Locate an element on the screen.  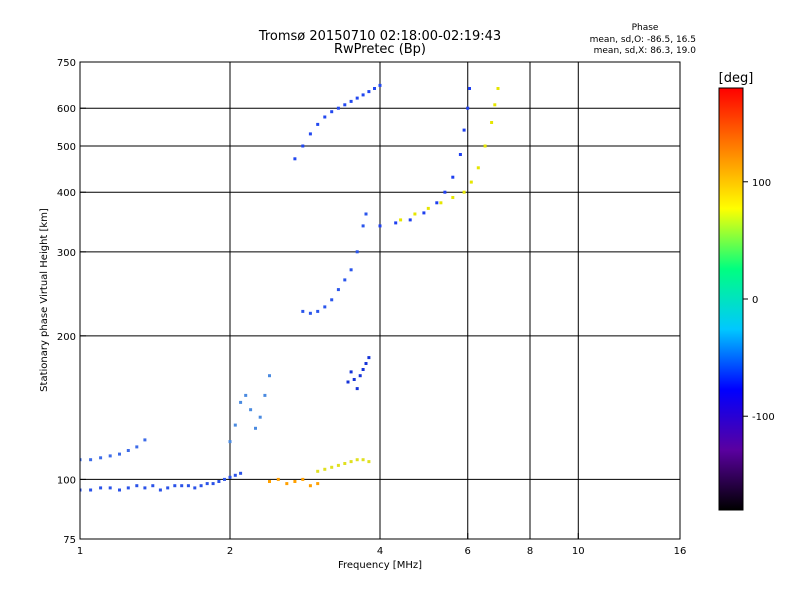
y-tick-label: 500 is located at coordinates (66, 147).